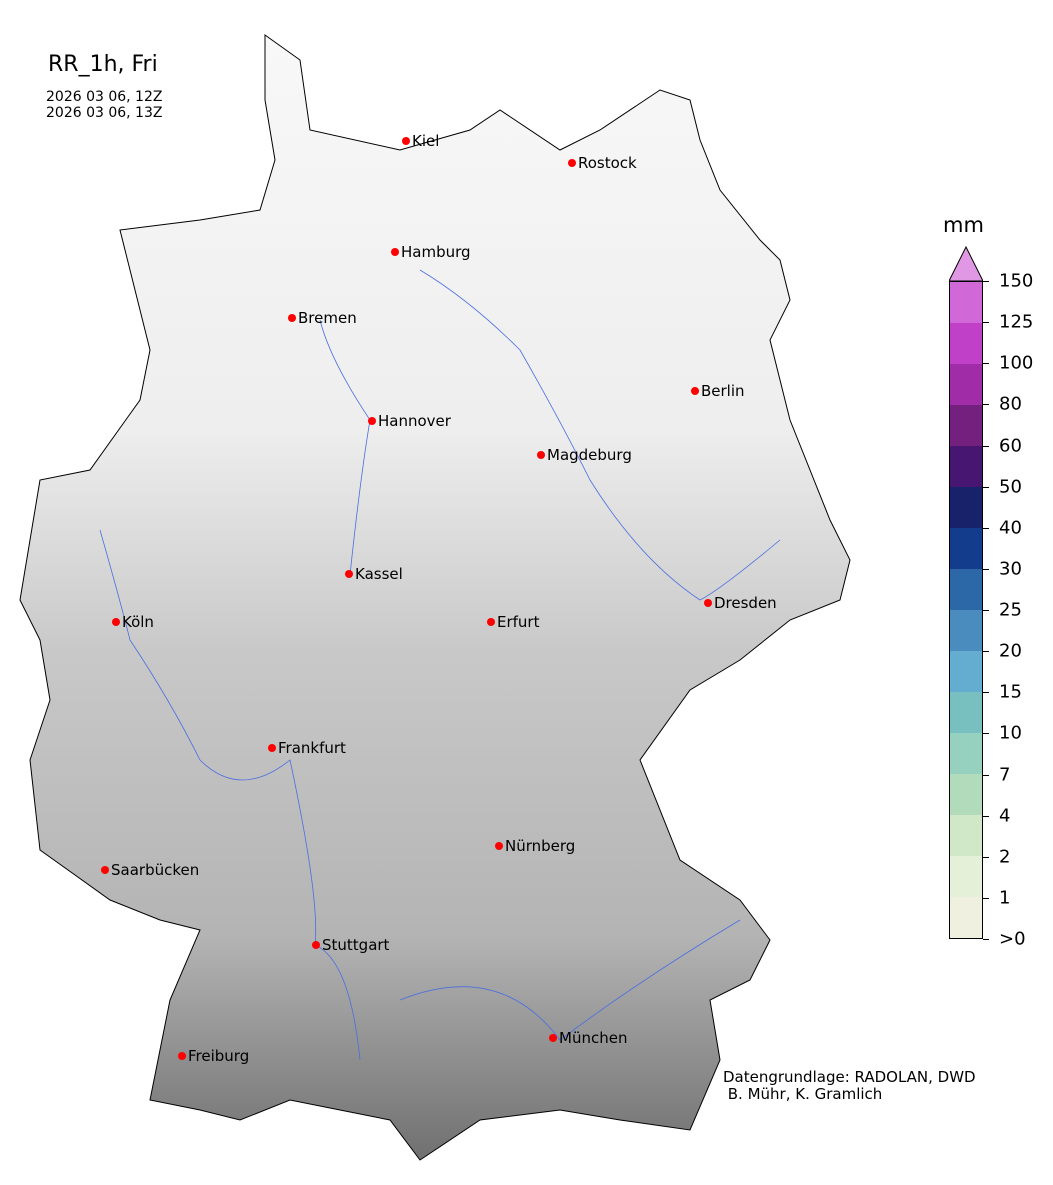 The width and height of the screenshot is (1053, 1185). Describe the element at coordinates (1005, 898) in the screenshot. I see `colorbar-tick-label: 1` at that location.